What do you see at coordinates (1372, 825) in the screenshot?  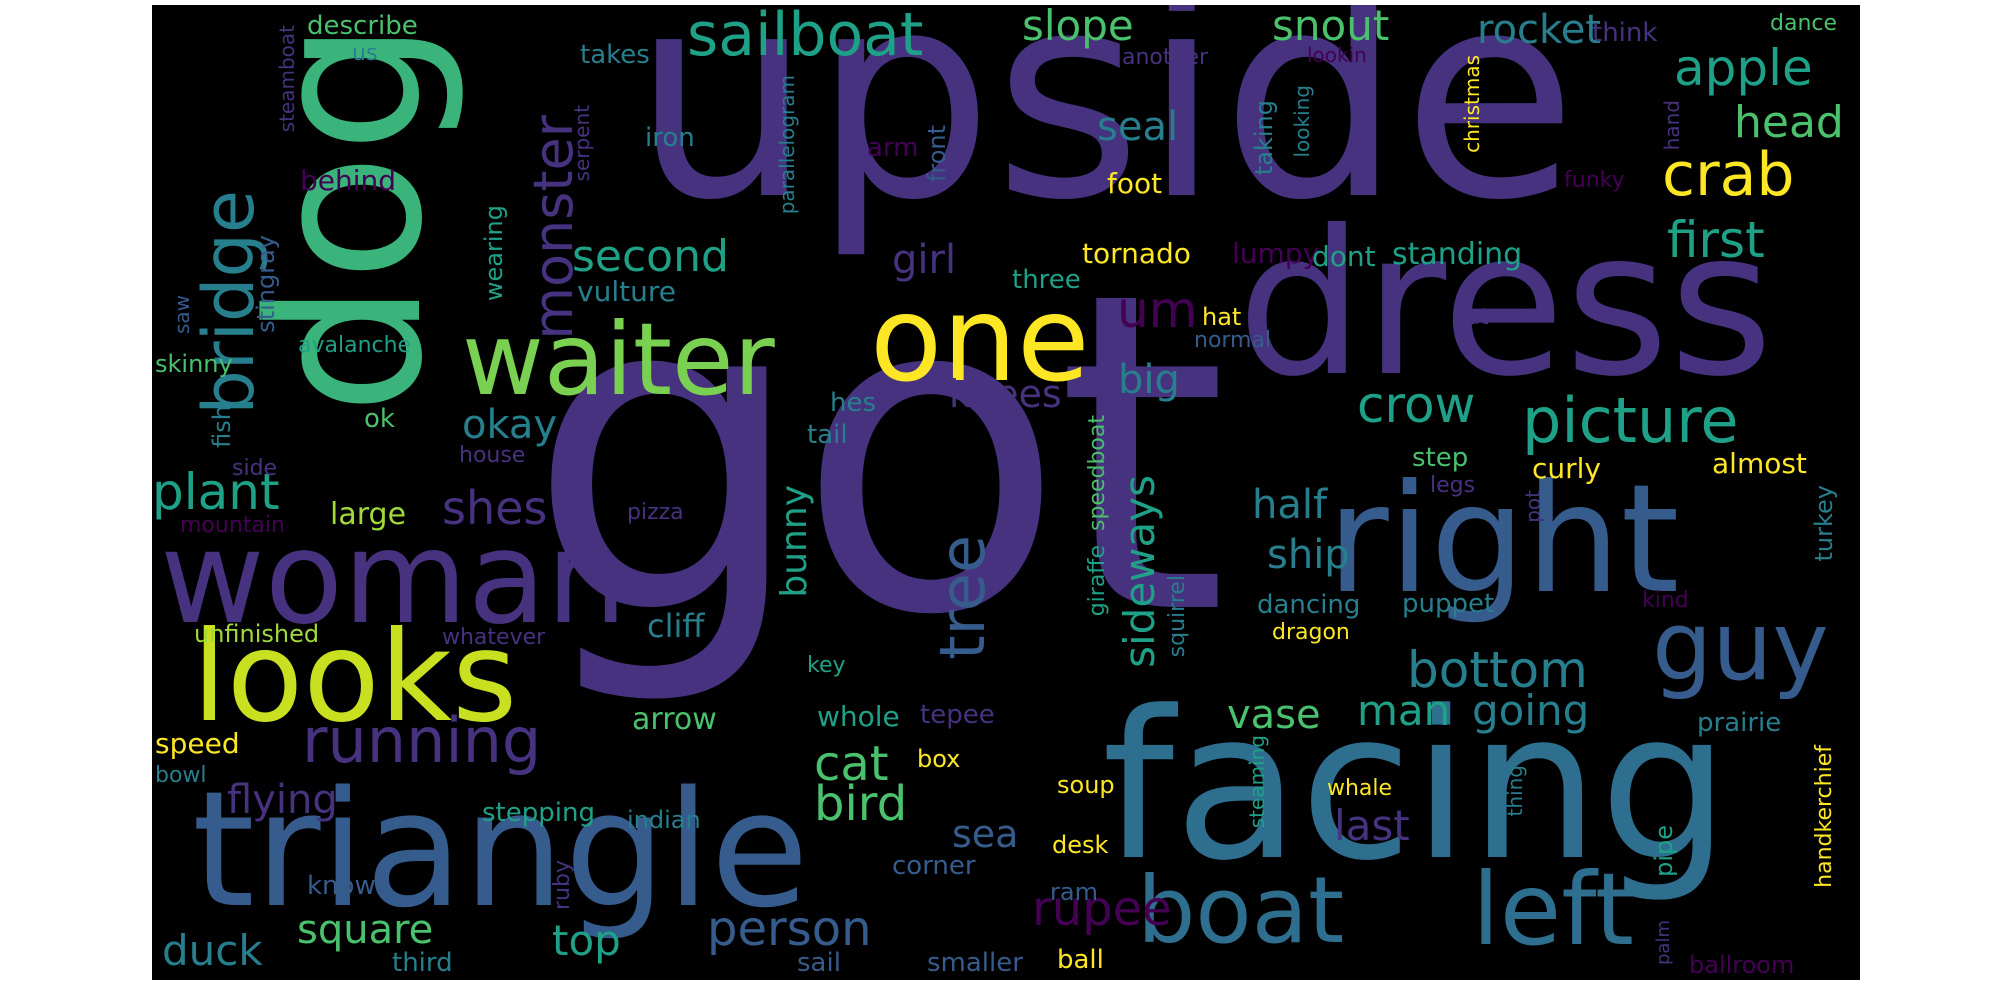 I see `word-last: last` at bounding box center [1372, 825].